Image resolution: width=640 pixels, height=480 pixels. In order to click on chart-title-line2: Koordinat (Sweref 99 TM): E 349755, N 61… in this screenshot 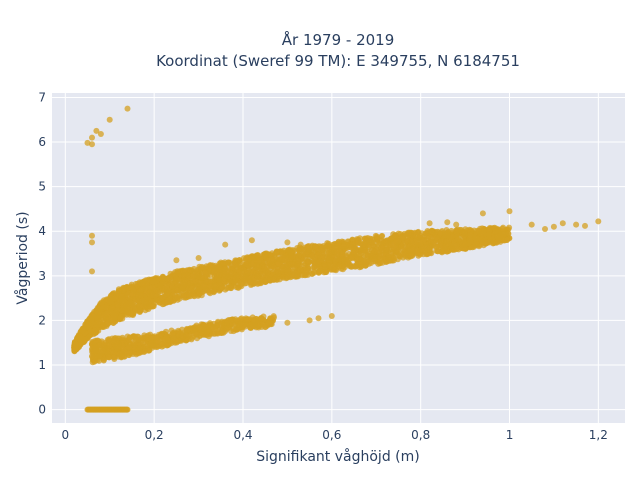, I will do `click(338, 61)`.